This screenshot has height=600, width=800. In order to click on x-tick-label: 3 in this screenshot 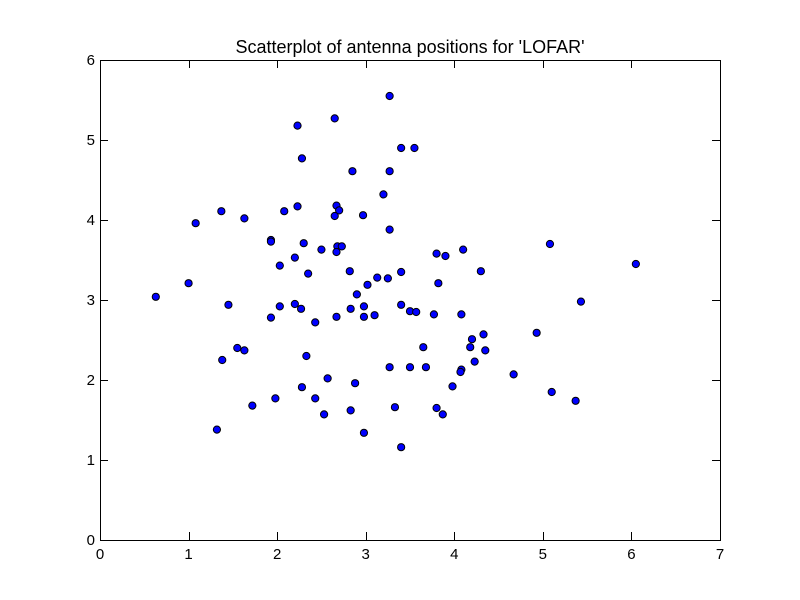, I will do `click(366, 554)`.